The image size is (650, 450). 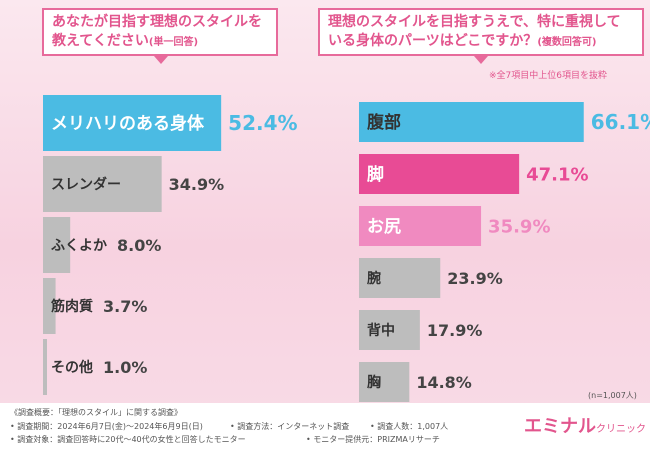 I want to click on value-label-1-5: 1.0%, so click(x=125, y=367).